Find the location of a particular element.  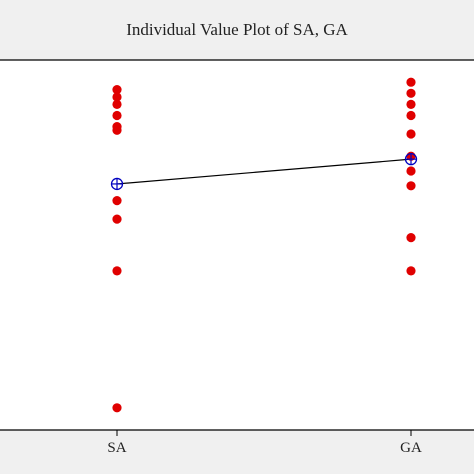

x-tick-label-sa: SA is located at coordinates (116, 448).